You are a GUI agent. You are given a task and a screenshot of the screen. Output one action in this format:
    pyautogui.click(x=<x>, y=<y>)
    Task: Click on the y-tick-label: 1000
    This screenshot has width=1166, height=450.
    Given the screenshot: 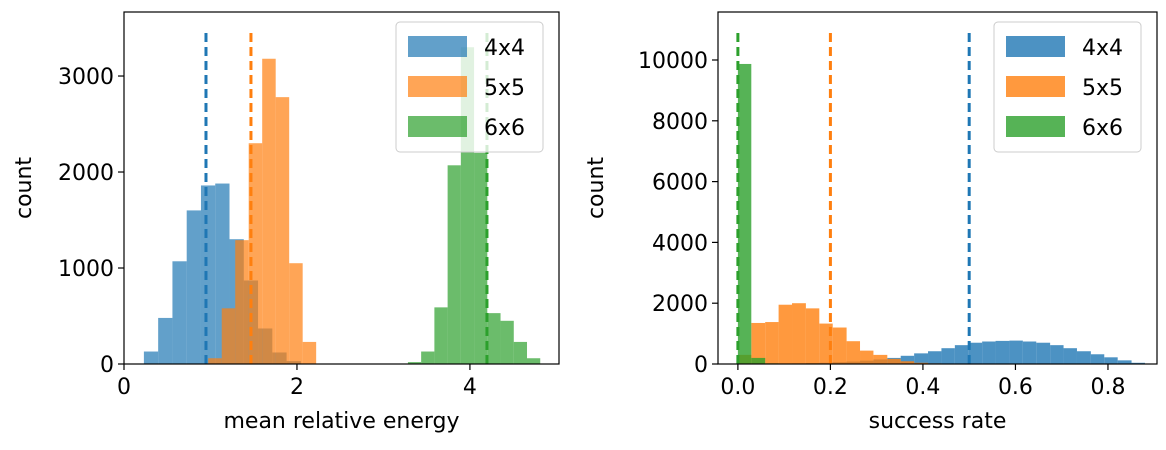 What is the action you would take?
    pyautogui.click(x=86, y=269)
    